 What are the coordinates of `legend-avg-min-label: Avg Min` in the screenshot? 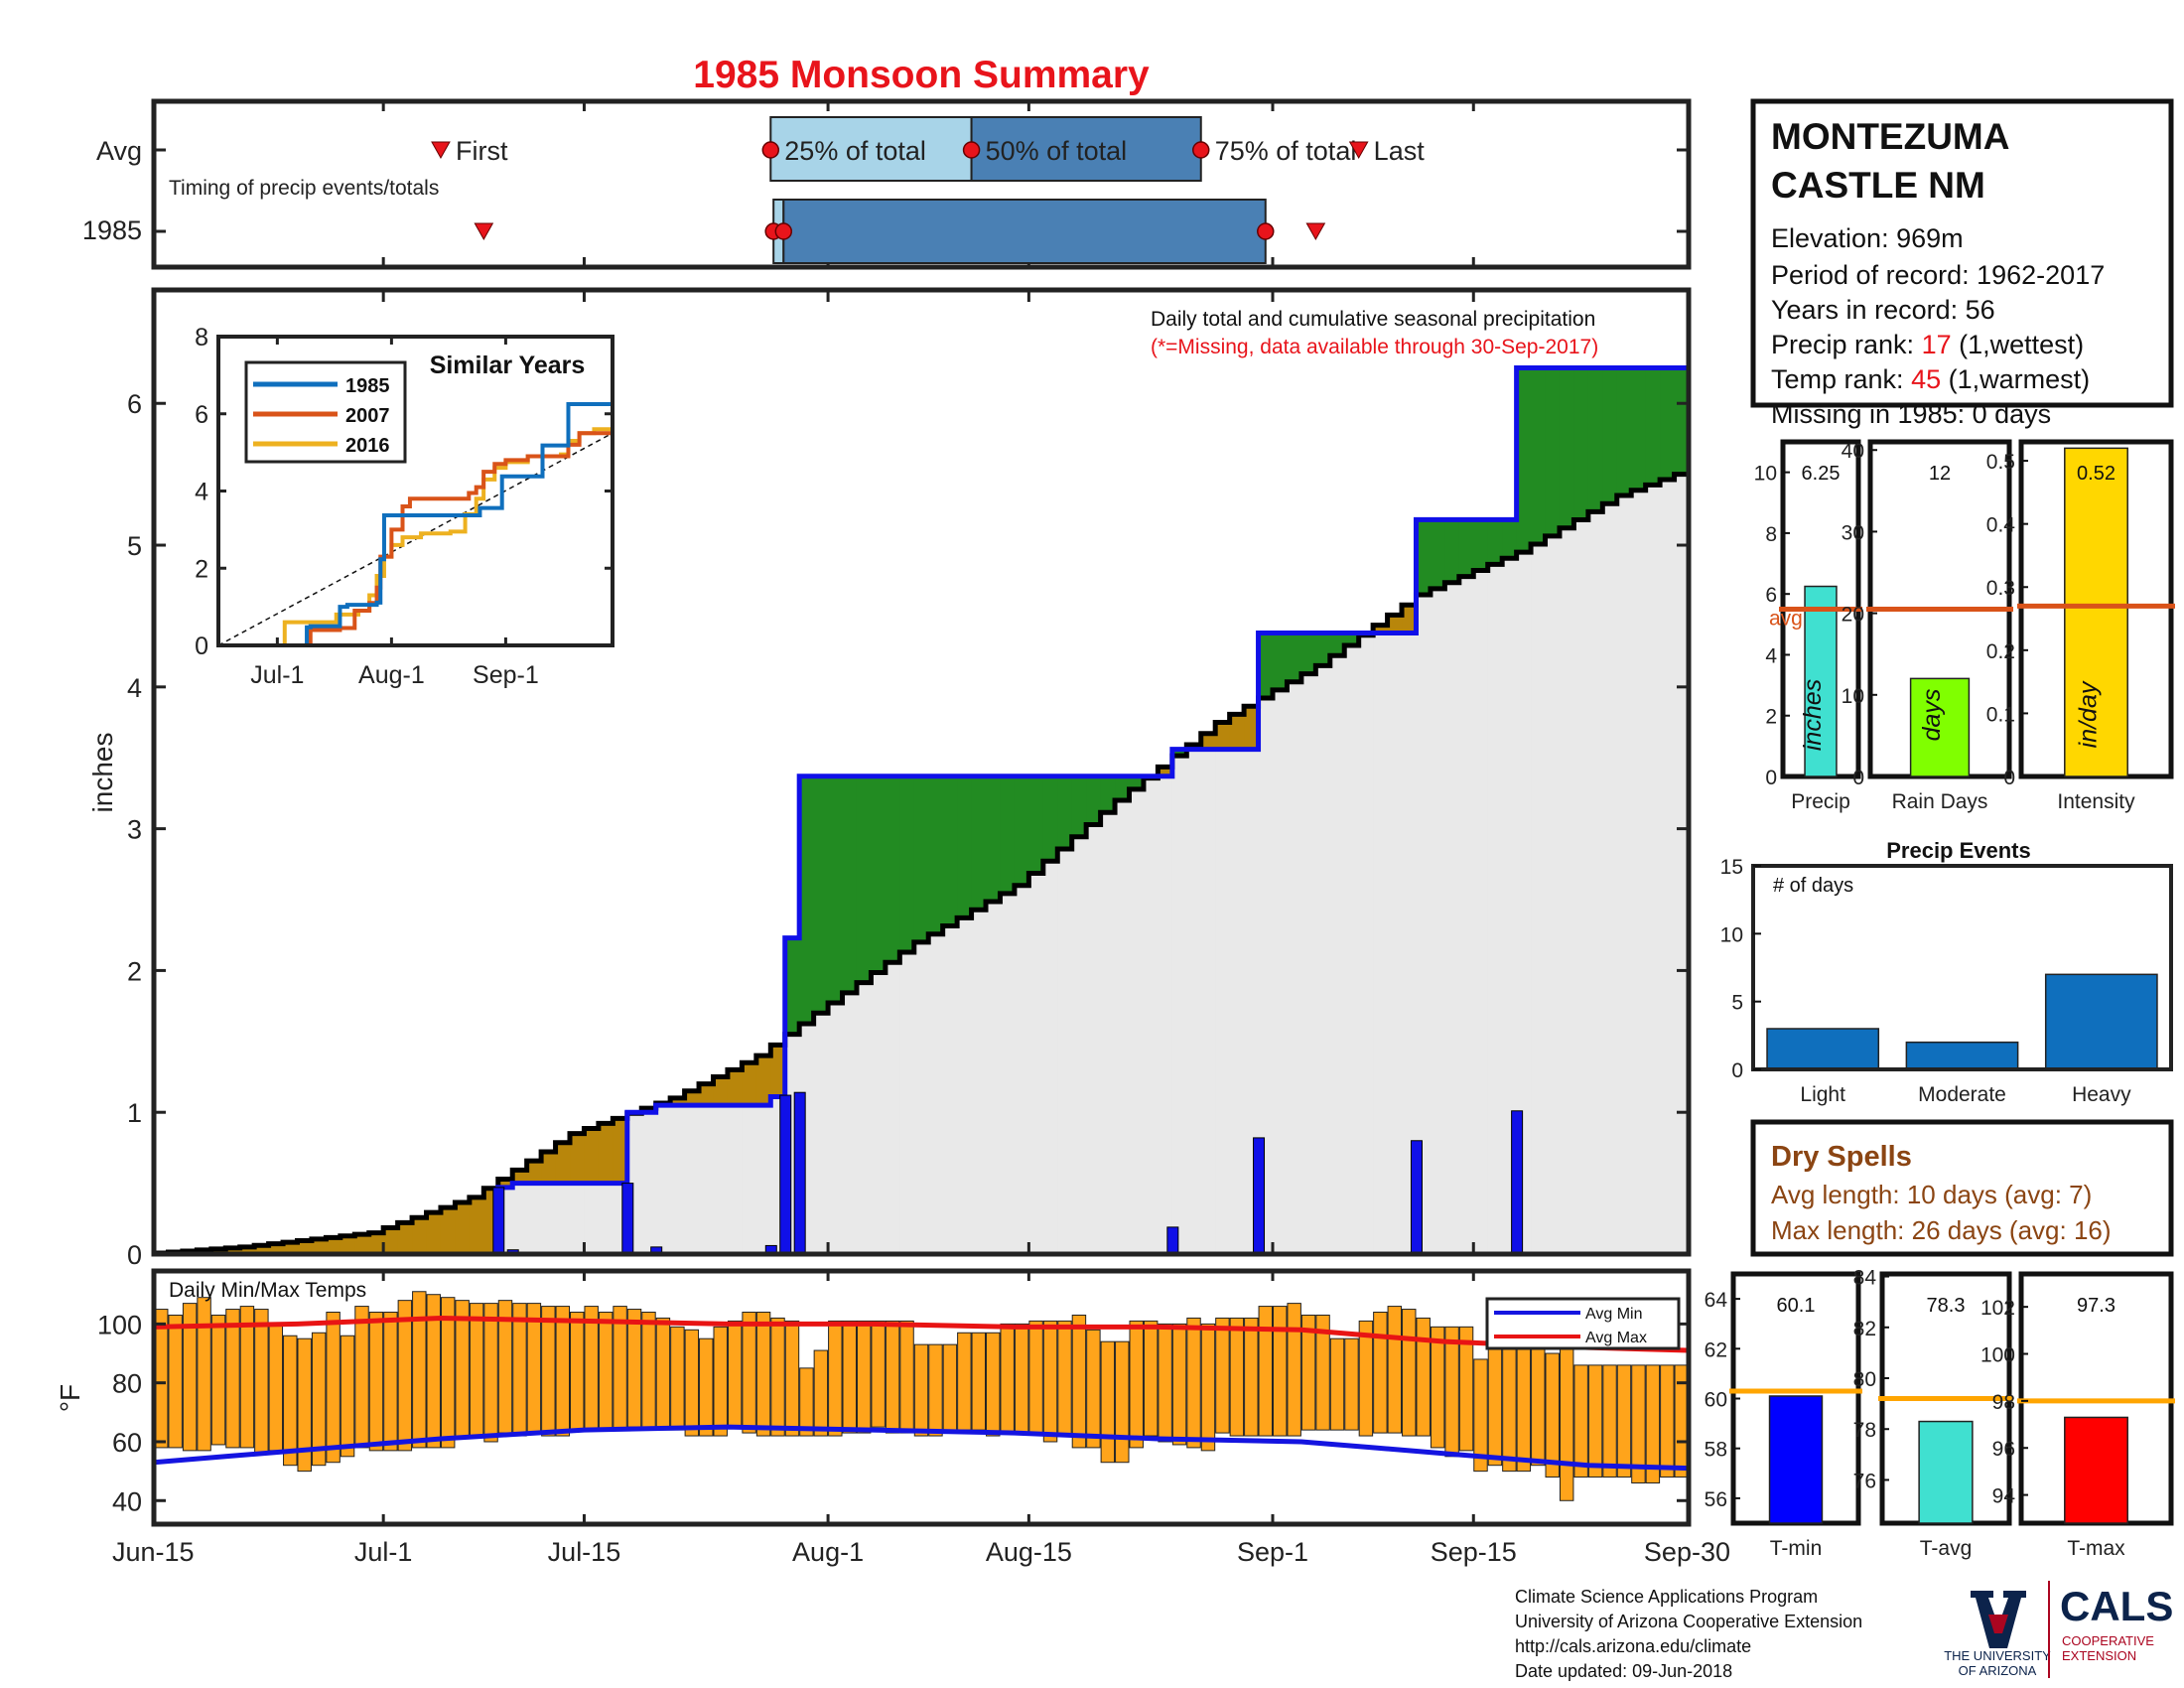 It's located at (1614, 1314).